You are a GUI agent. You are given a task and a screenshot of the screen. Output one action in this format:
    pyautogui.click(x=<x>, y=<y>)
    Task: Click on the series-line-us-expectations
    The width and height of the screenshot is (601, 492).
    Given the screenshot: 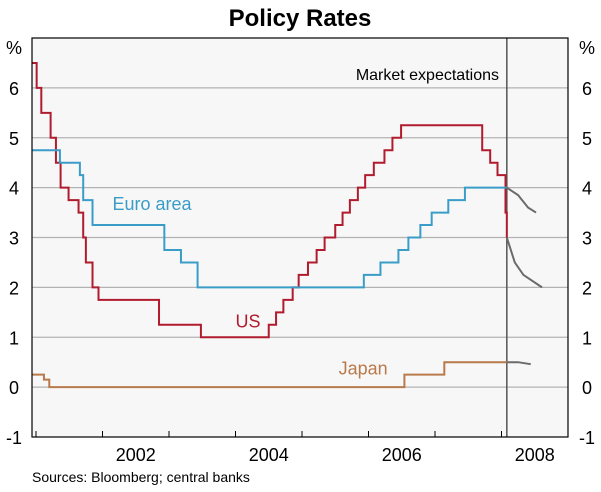 What is the action you would take?
    pyautogui.click(x=524, y=263)
    